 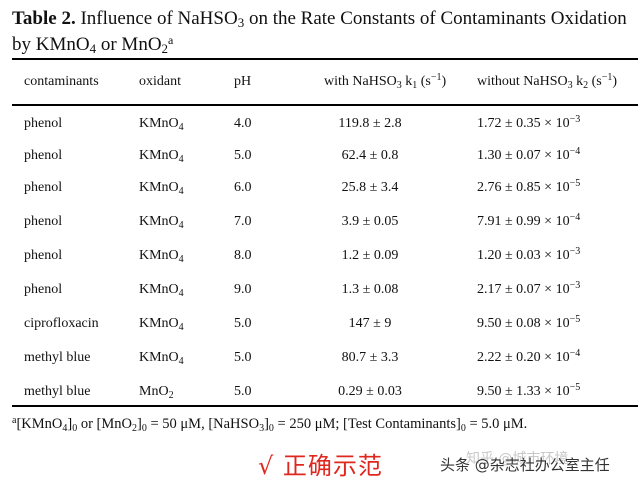 I want to click on cell-k2: 2.17 ± 0.07 × 10−3, so click(x=529, y=289).